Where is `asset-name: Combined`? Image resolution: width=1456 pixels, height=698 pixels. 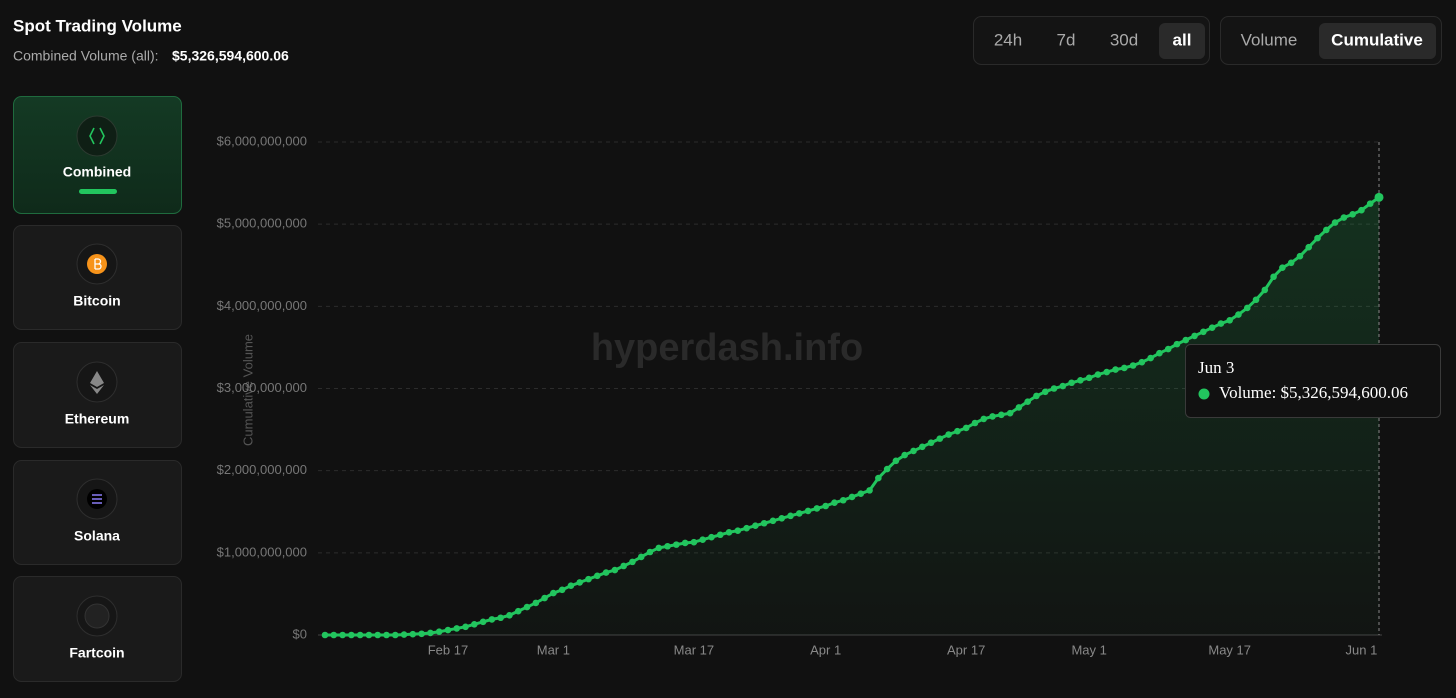
asset-name: Combined is located at coordinates (97, 172).